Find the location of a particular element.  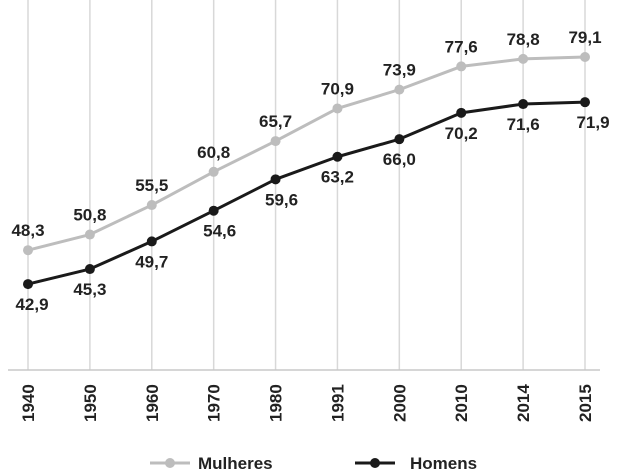

legend-label: Mulheres is located at coordinates (235, 463).